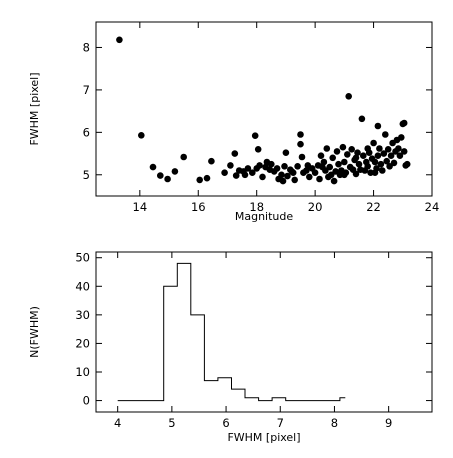 This screenshot has width=453, height=458. Describe the element at coordinates (86, 401) in the screenshot. I see `y-tick-label: 0` at that location.